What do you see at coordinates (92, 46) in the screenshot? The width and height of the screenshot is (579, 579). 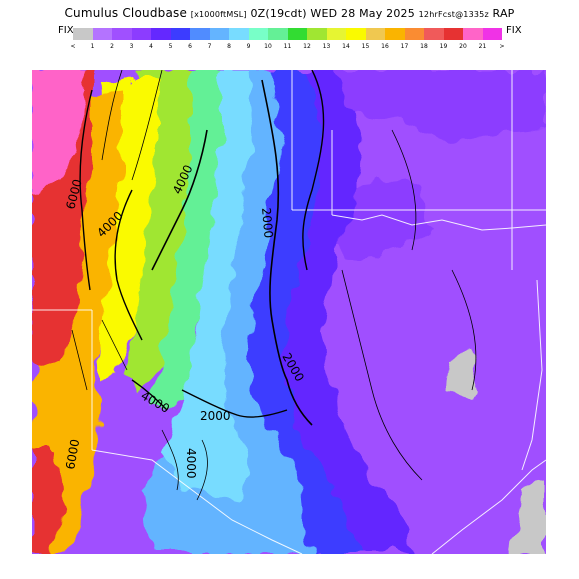 I see `colorbar-tick-label: 1` at bounding box center [92, 46].